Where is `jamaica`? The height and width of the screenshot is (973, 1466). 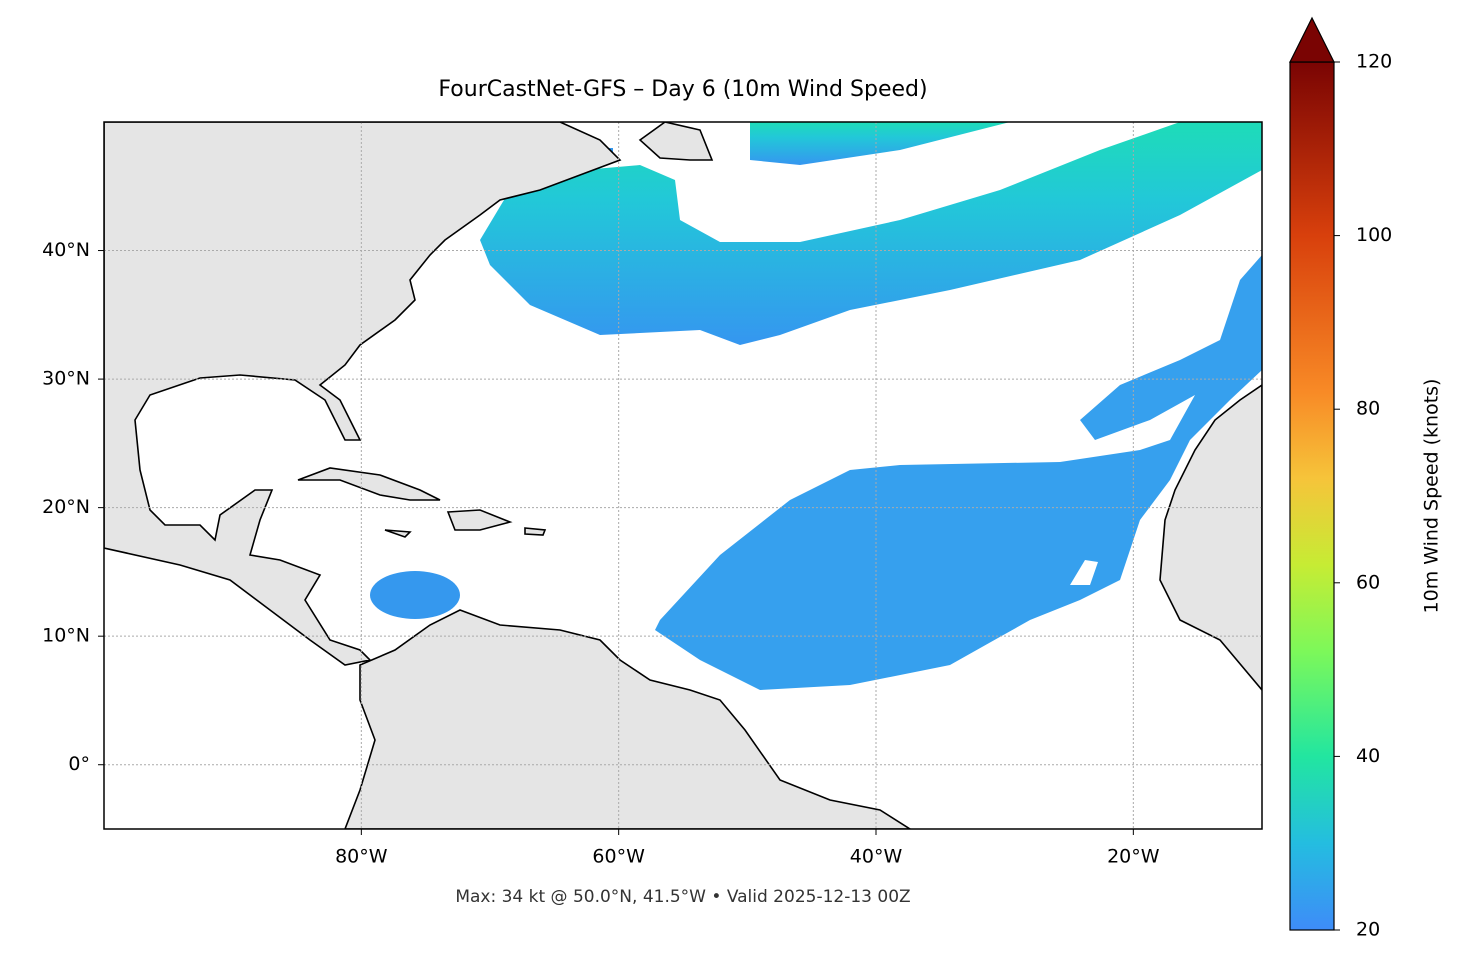 jamaica is located at coordinates (398, 533).